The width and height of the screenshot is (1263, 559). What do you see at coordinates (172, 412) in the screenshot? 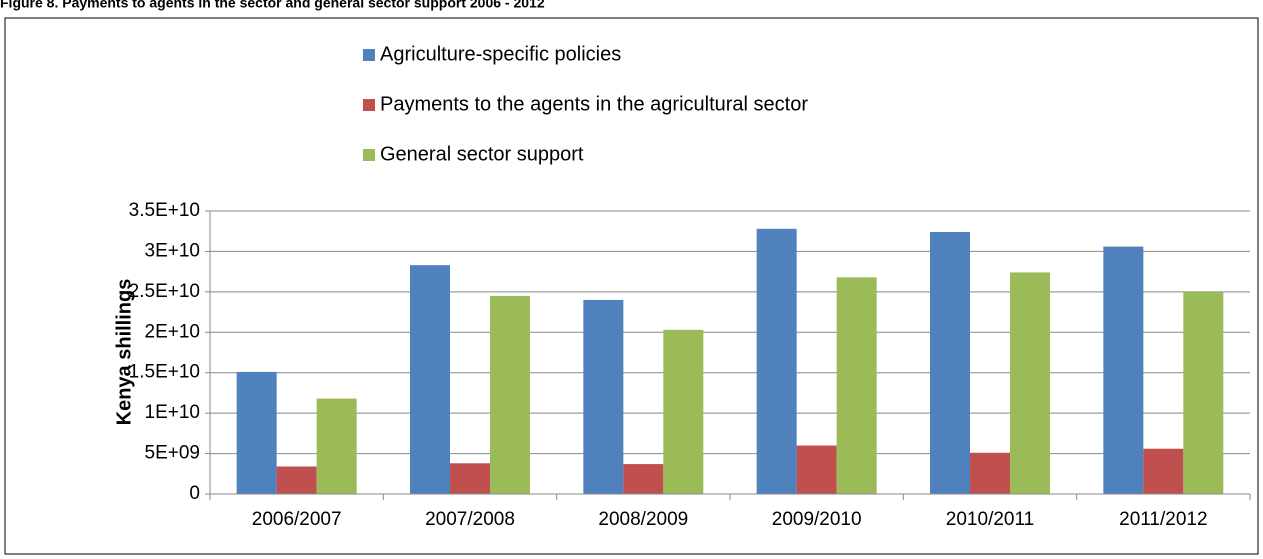
I see `y-tick-label: 1E+10` at bounding box center [172, 412].